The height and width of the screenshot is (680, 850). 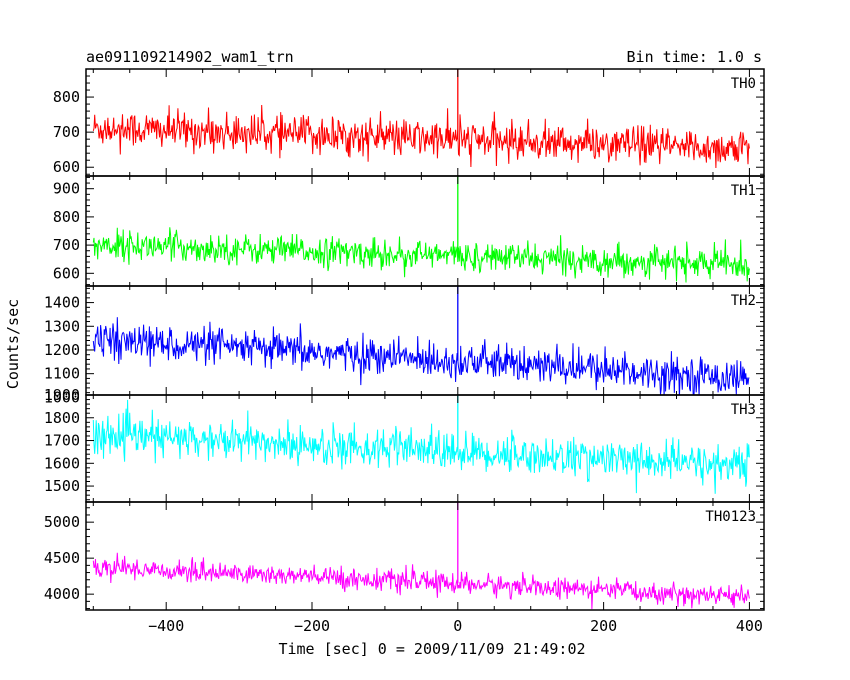 I want to click on panel-th0: TH0 600 700 800, so click(x=409, y=122).